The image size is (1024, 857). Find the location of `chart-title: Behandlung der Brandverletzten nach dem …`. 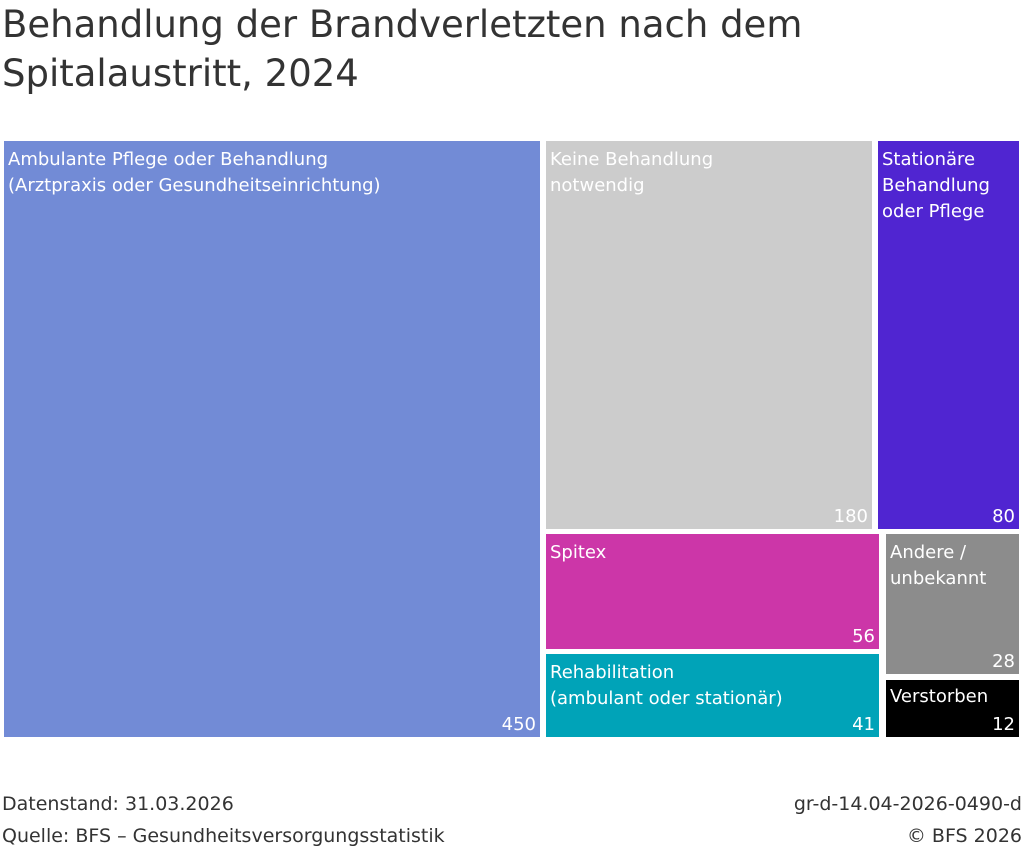

chart-title: Behandlung der Brandverletzten nach dem … is located at coordinates (402, 49).